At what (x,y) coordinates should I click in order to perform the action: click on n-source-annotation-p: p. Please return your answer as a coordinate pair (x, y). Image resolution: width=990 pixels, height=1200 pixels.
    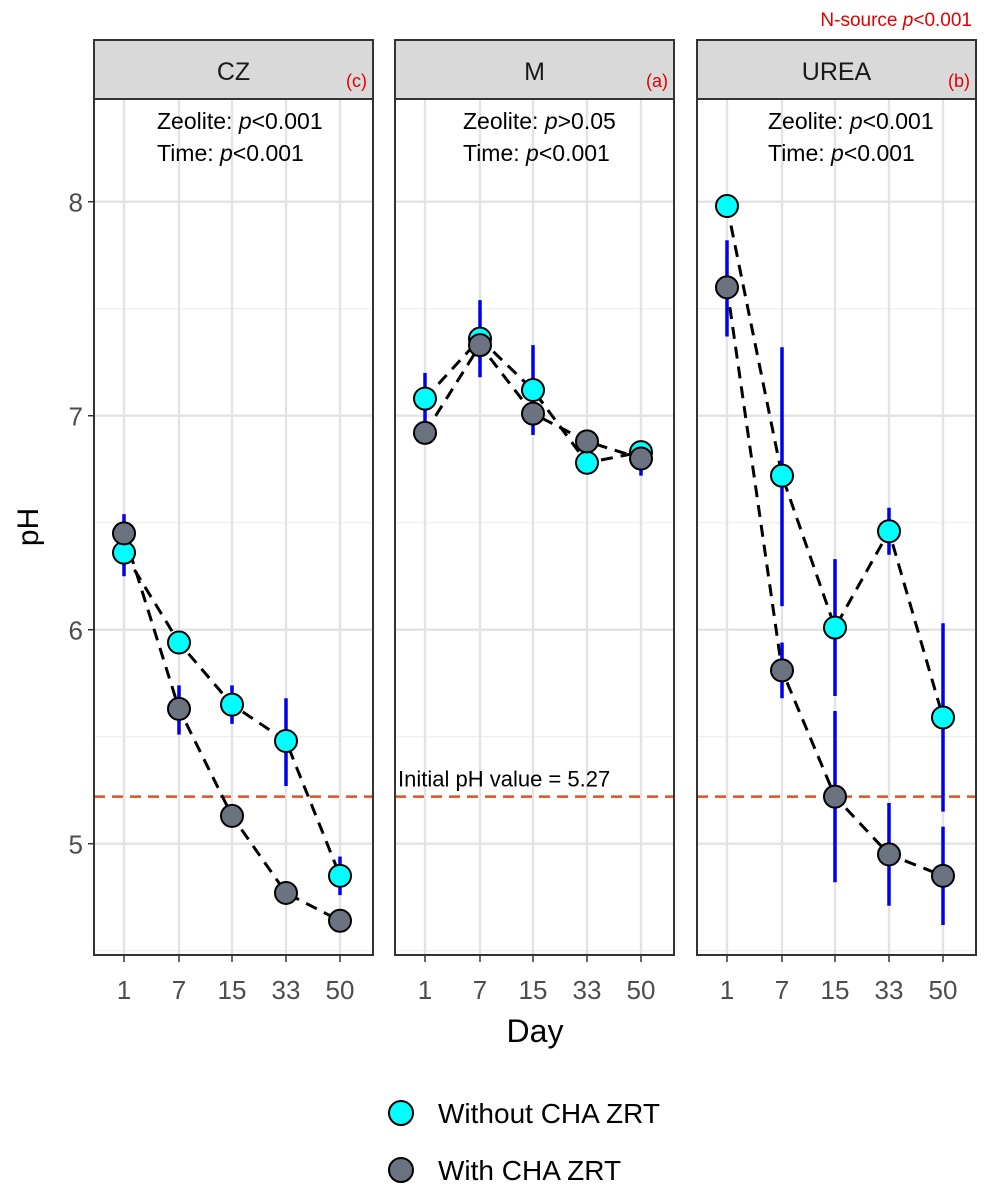
    Looking at the image, I should click on (908, 20).